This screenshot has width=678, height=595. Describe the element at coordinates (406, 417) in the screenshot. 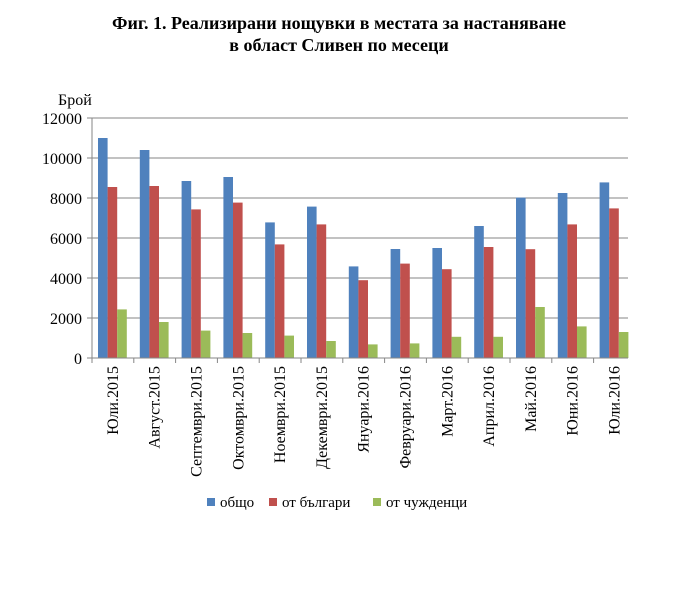

I see `x-tick-label: Февруари.2016` at that location.